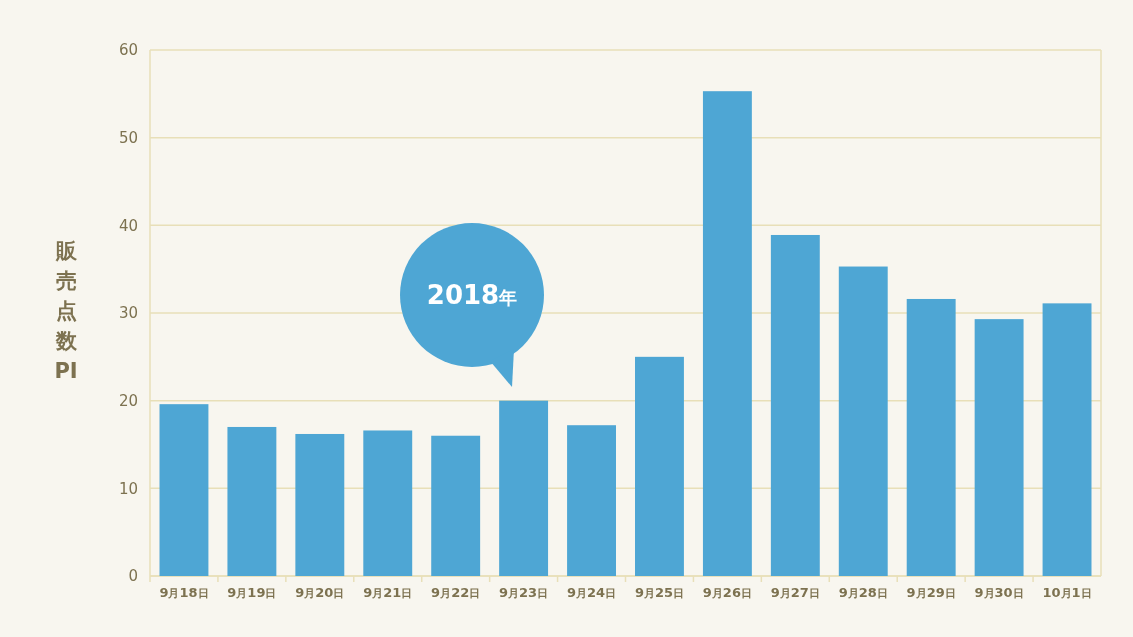 The width and height of the screenshot is (1133, 637). Describe the element at coordinates (931, 592) in the screenshot. I see `x-tick-label: 9月29日` at that location.